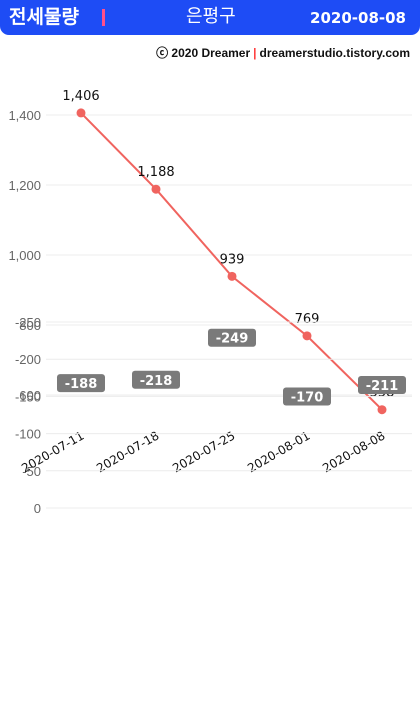  I want to click on x-axis-date-label: 2020-08-01, so click(278, 451).